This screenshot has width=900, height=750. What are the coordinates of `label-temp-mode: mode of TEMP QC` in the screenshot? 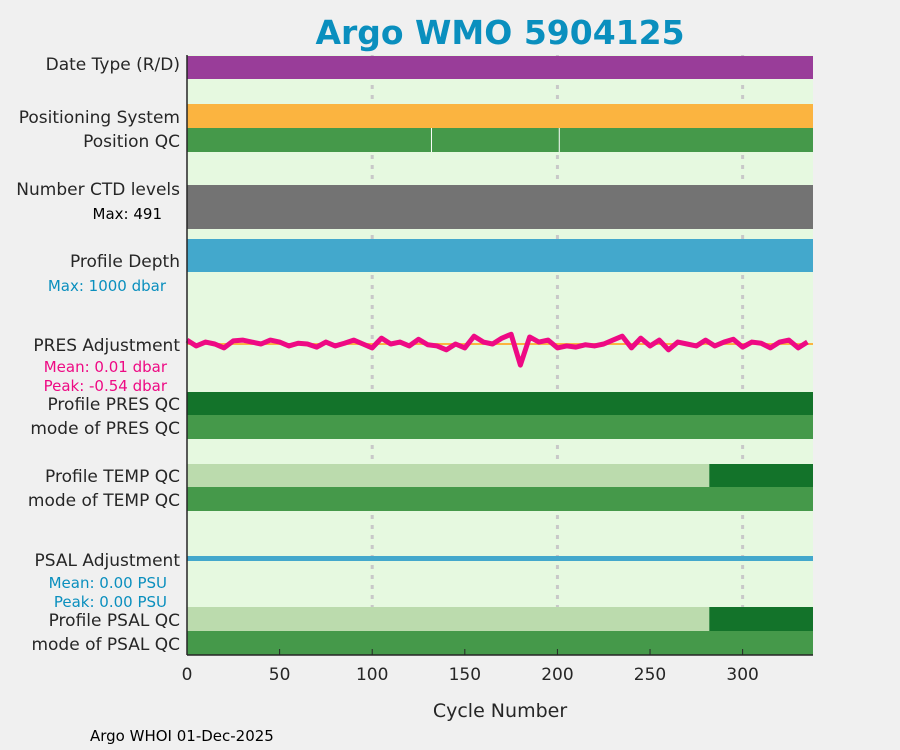 It's located at (104, 501).